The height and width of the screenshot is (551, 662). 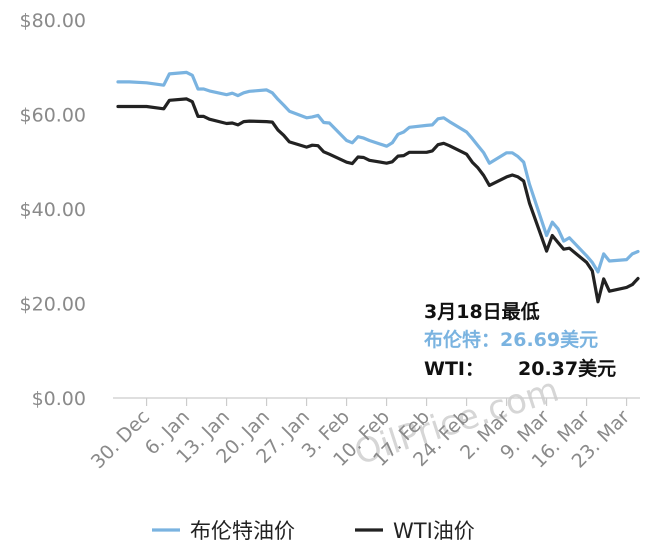 What do you see at coordinates (53, 116) in the screenshot?
I see `y-tick-label: $60.00` at bounding box center [53, 116].